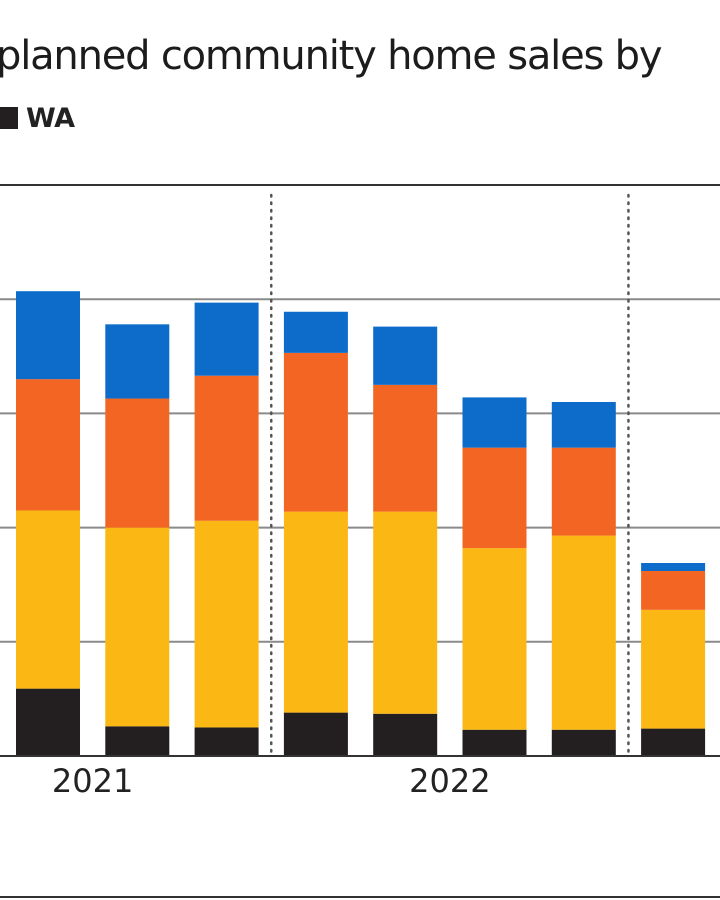 Image resolution: width=720 pixels, height=900 pixels. What do you see at coordinates (449, 781) in the screenshot?
I see `x-tick-label-2022: 2022` at bounding box center [449, 781].